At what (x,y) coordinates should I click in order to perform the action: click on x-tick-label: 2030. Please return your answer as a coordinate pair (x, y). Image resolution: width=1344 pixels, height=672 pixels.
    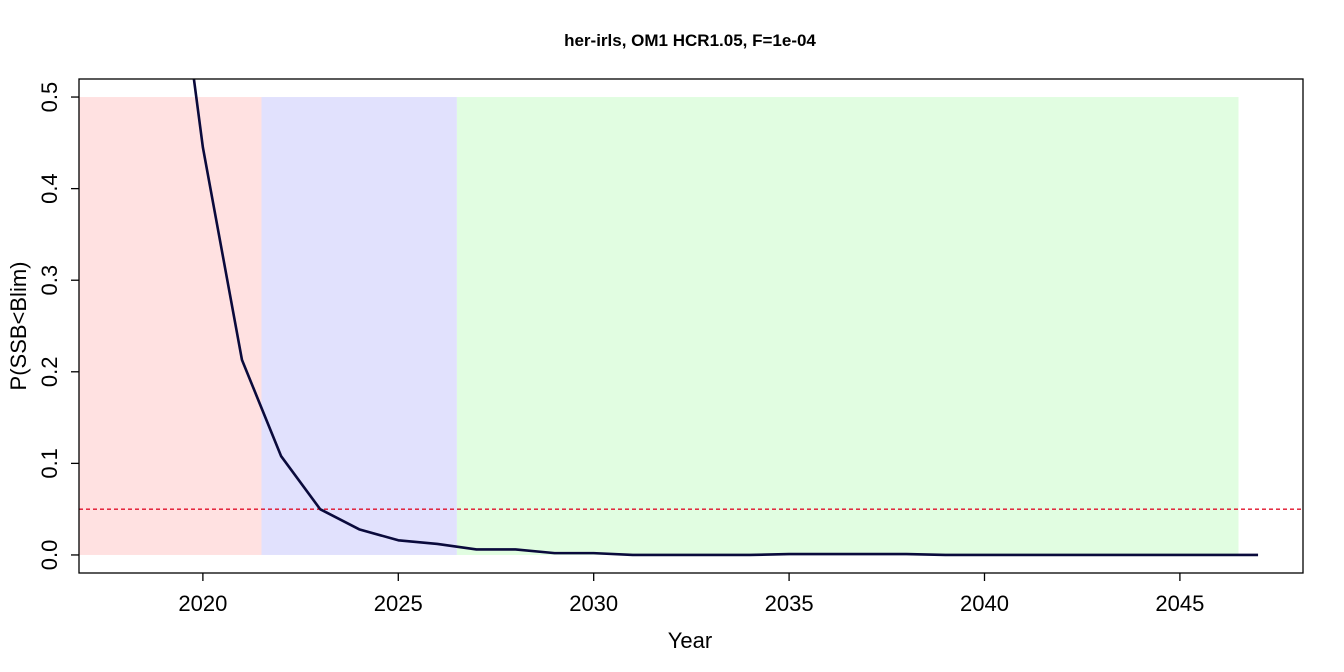
    Looking at the image, I should click on (593, 603).